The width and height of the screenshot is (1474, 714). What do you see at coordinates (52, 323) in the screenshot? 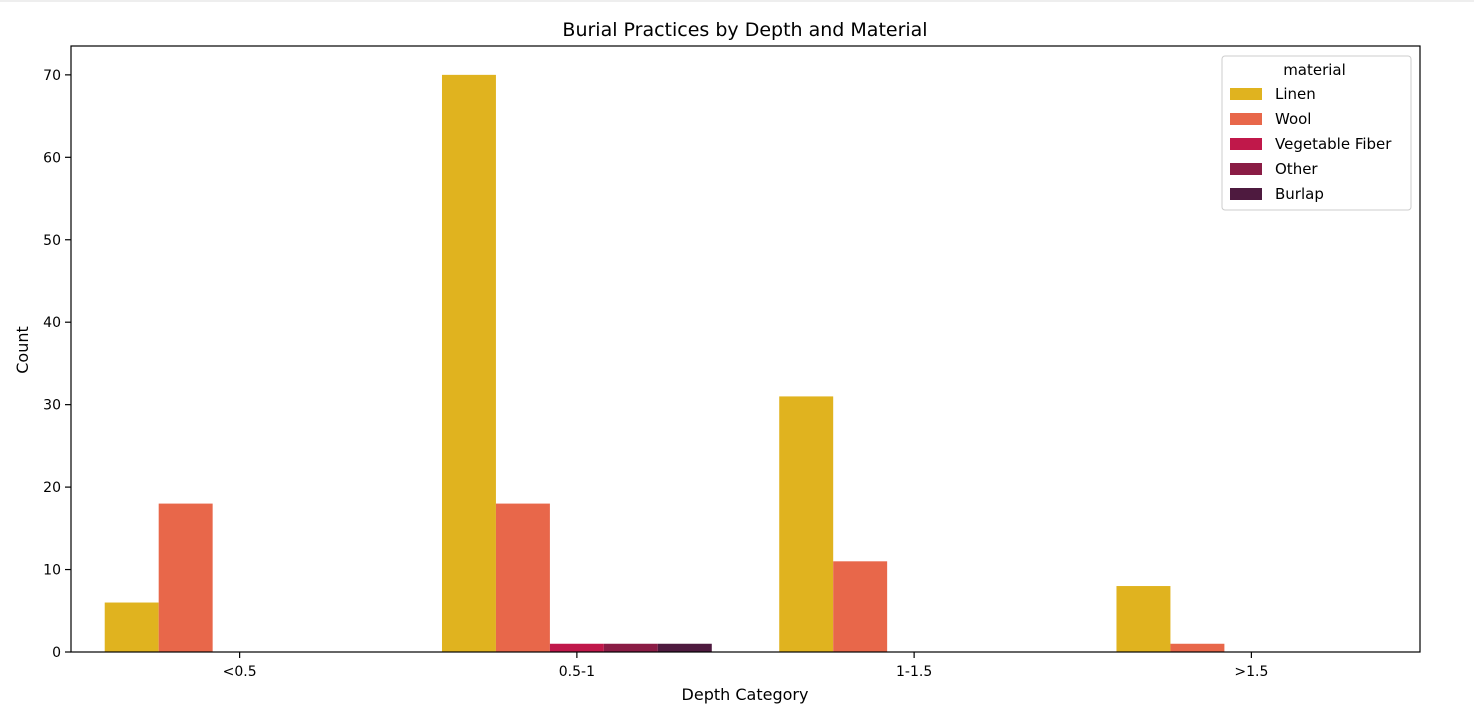
I see `y-tick-label: 40` at bounding box center [52, 323].